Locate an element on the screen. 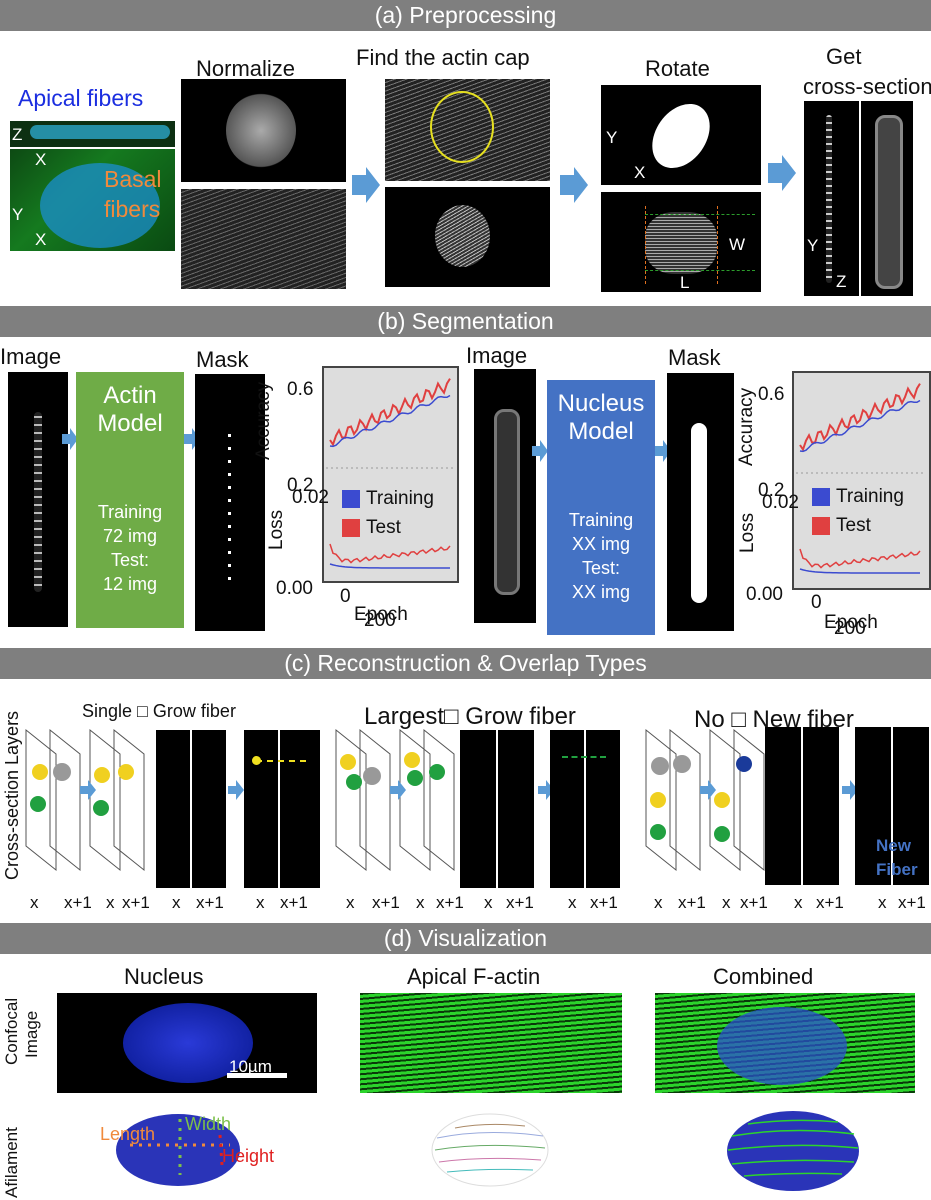  nucleus-legend-training: Training is located at coordinates (858, 497).